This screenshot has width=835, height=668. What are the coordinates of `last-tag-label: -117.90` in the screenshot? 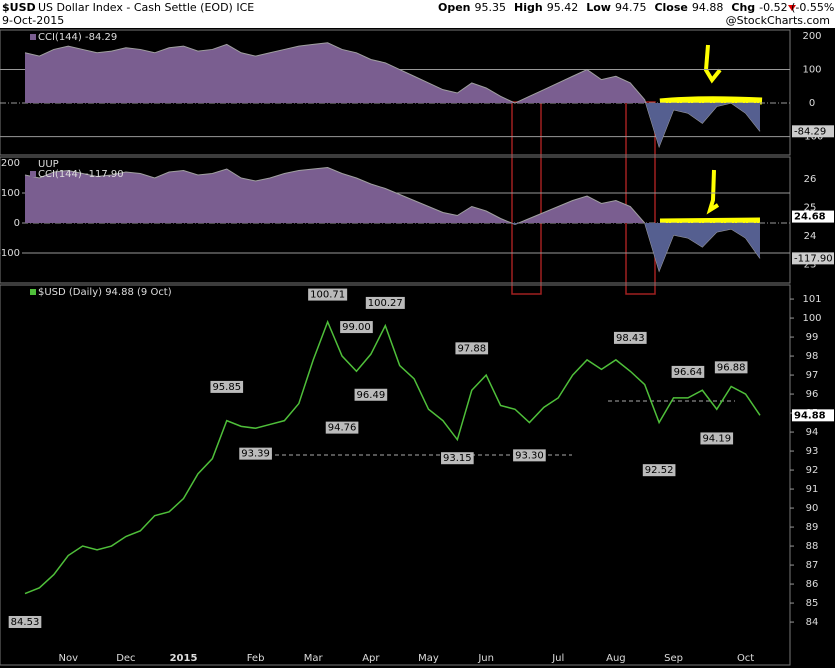 It's located at (813, 258).